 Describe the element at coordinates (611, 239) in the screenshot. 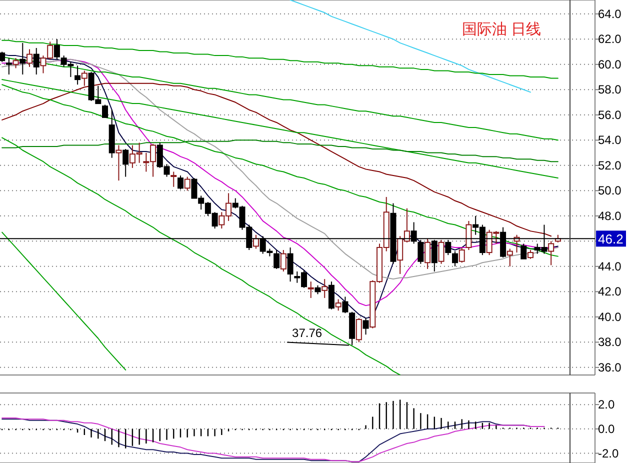

I see `ref-line-label: 46.2` at that location.